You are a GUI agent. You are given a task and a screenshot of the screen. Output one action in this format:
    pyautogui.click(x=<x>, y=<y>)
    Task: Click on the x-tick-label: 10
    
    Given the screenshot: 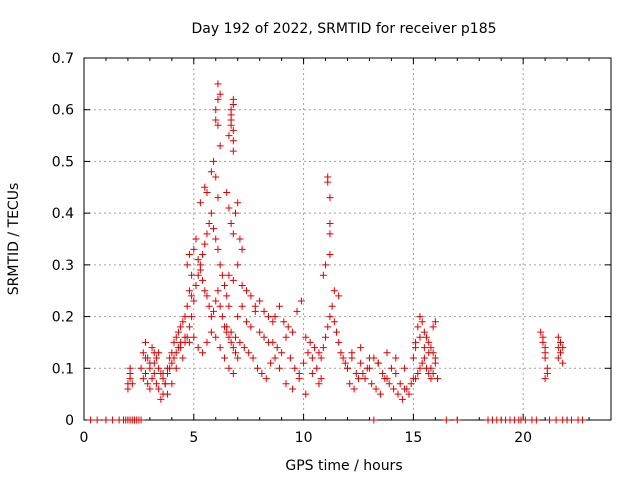 What is the action you would take?
    pyautogui.click(x=304, y=438)
    